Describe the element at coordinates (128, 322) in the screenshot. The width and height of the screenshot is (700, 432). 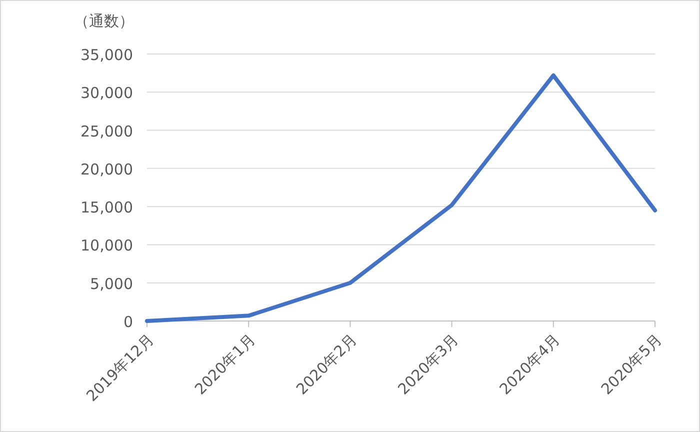
I see `y-tick-label: 0` at that location.